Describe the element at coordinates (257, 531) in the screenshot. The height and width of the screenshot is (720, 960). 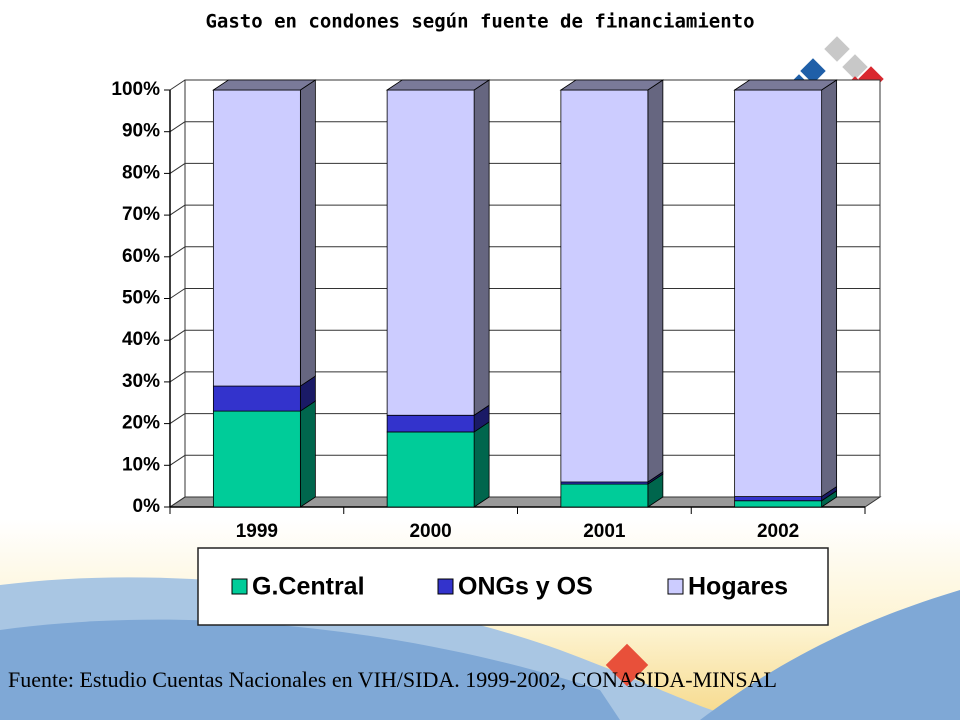
I see `x-tick-label: 1999` at that location.